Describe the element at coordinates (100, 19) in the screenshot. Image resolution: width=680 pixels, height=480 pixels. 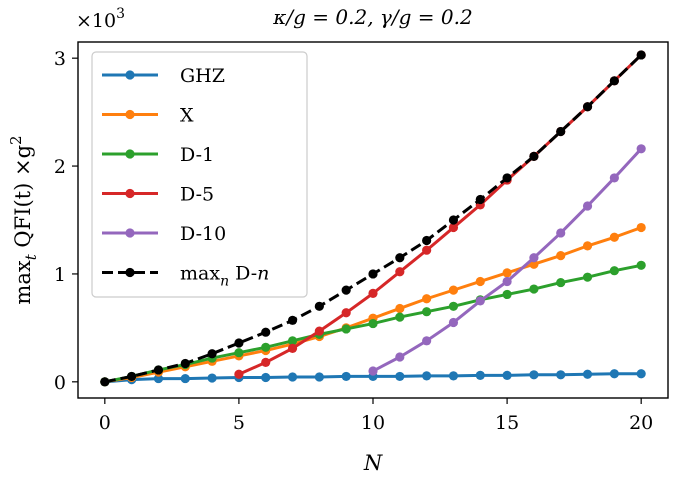
I see `y-multiplier: ×10³` at that location.